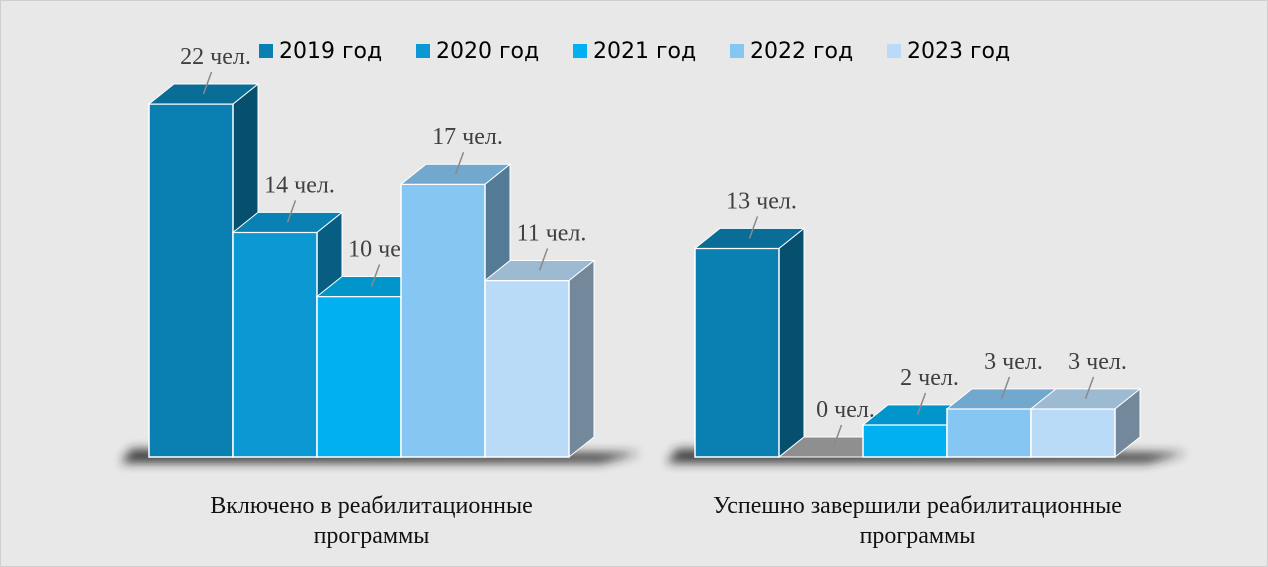 This screenshot has width=1268, height=567. I want to click on data-label: 11 чел., so click(552, 234).